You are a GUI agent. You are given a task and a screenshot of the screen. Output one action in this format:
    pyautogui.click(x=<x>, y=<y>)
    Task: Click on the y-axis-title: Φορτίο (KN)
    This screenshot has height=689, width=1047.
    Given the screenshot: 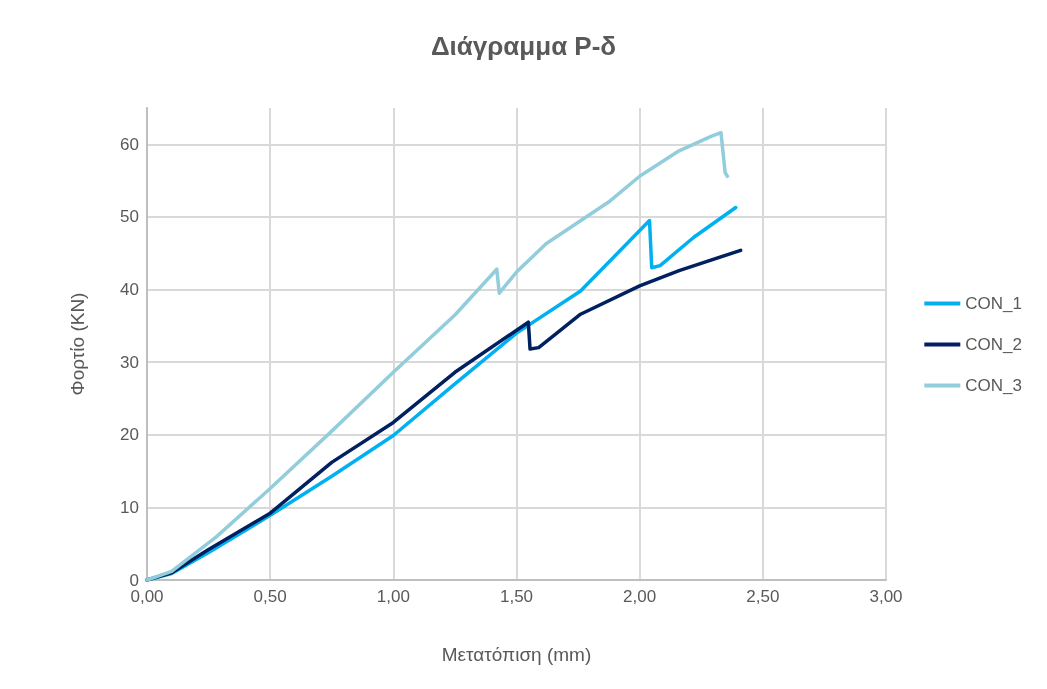 What is the action you would take?
    pyautogui.click(x=77, y=344)
    